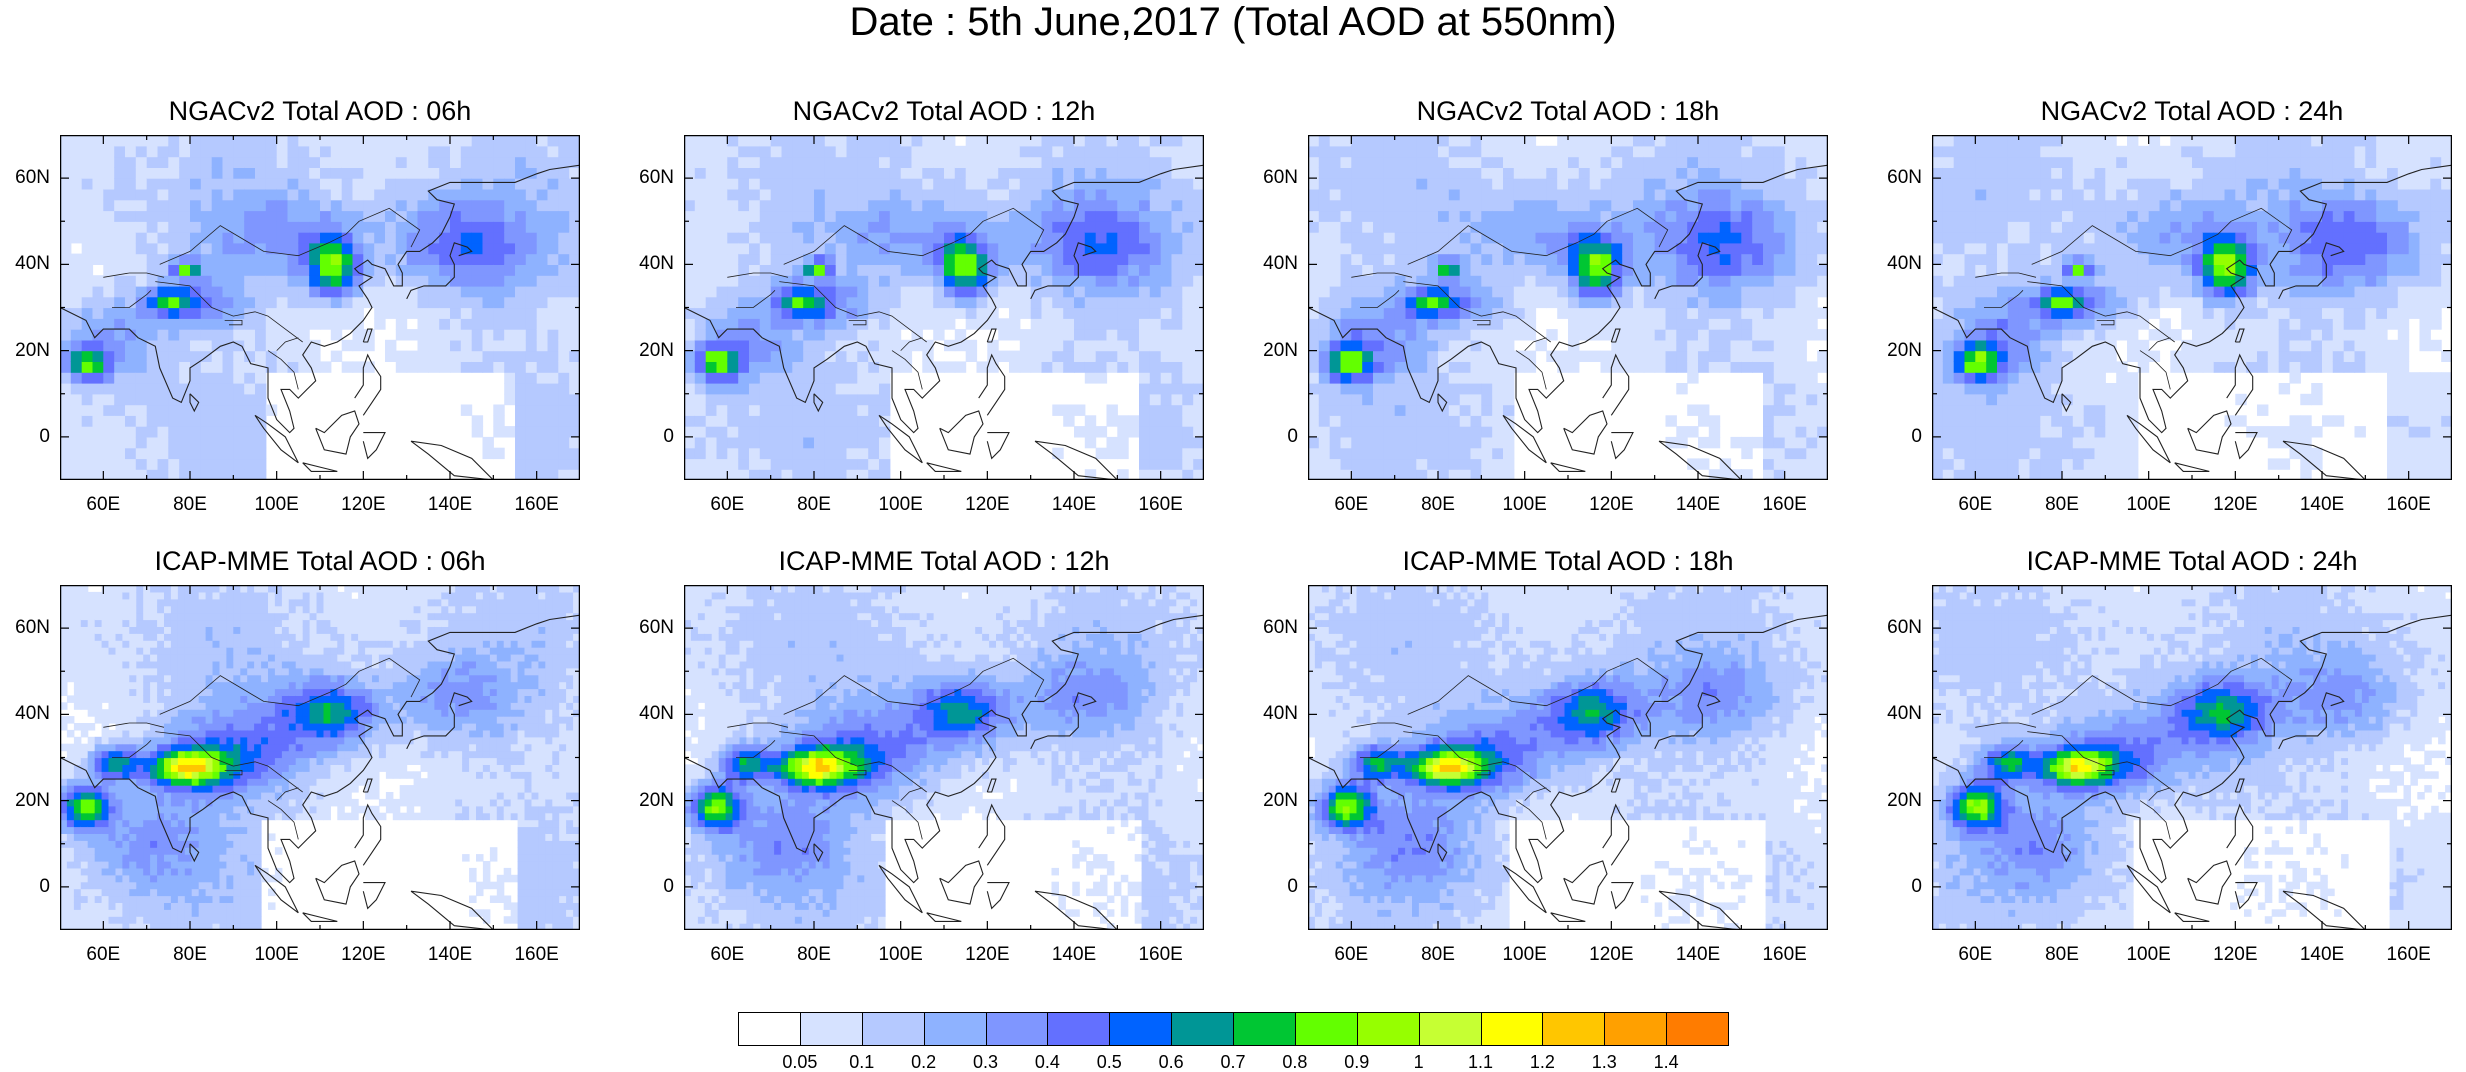 The height and width of the screenshot is (1072, 2466). I want to click on colorbar-label: 0.2, so click(924, 1062).